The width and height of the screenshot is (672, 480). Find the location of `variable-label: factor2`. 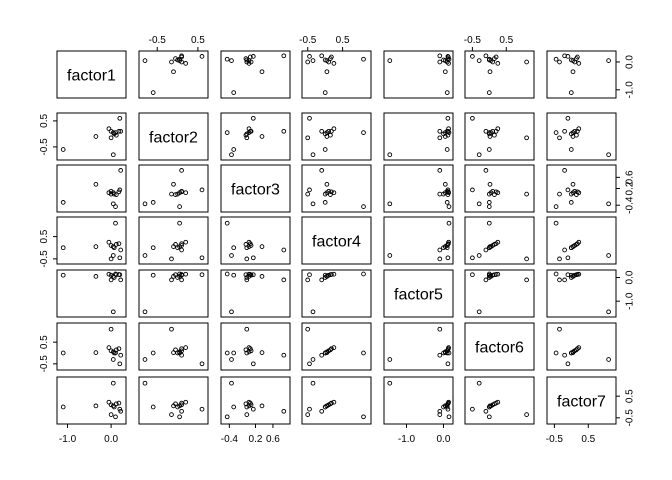

variable-label: factor2 is located at coordinates (173, 138).